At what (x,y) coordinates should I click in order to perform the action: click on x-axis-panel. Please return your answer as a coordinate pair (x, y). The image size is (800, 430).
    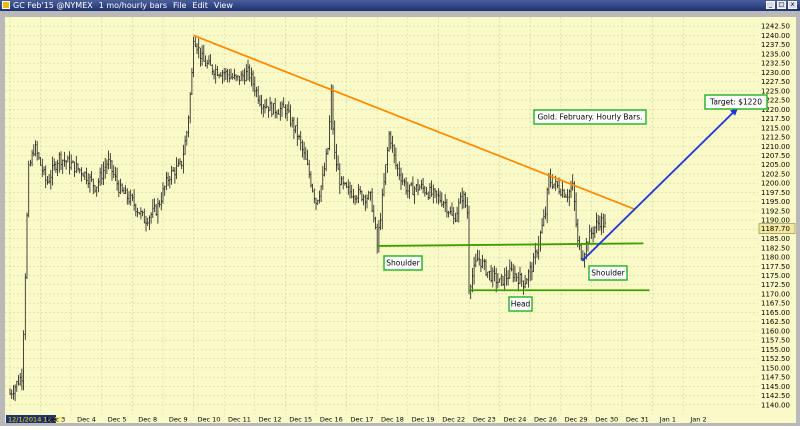
    Looking at the image, I should click on (400, 418).